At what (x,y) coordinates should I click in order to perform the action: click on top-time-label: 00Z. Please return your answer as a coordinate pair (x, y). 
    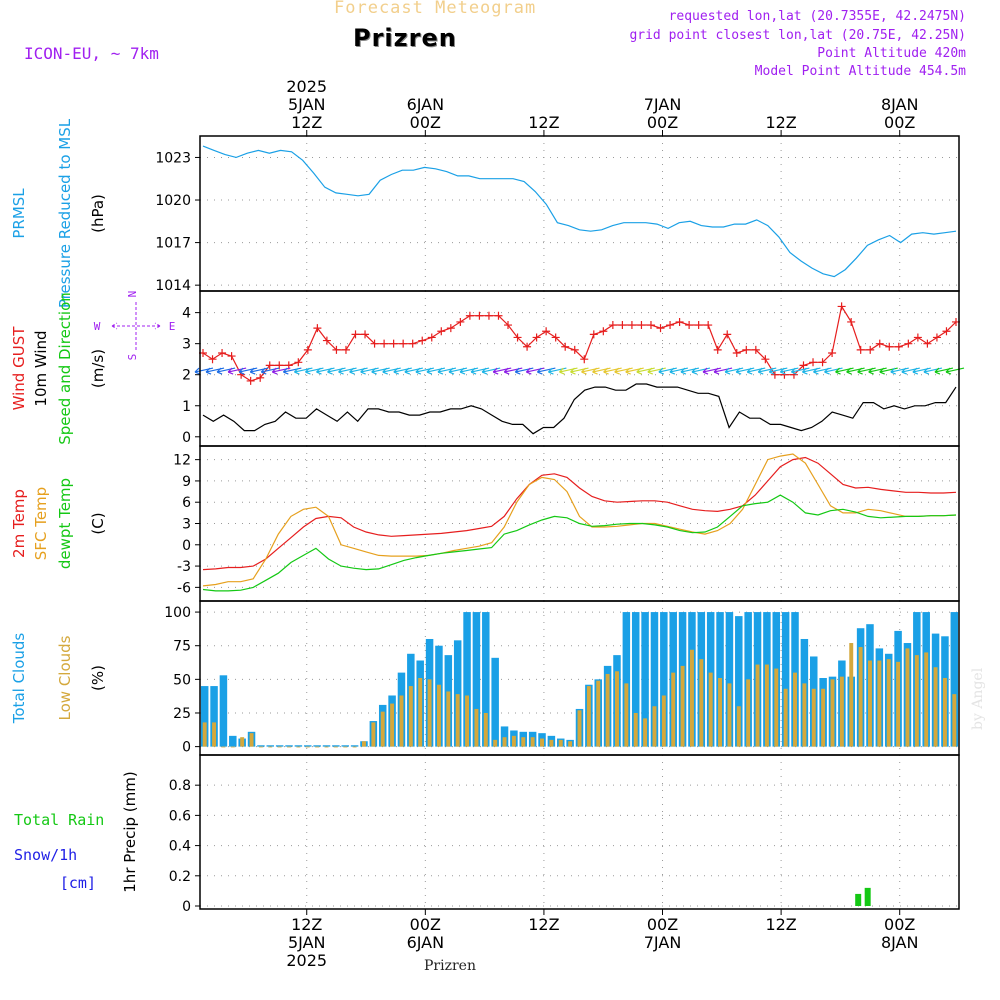
    Looking at the image, I should click on (425, 122).